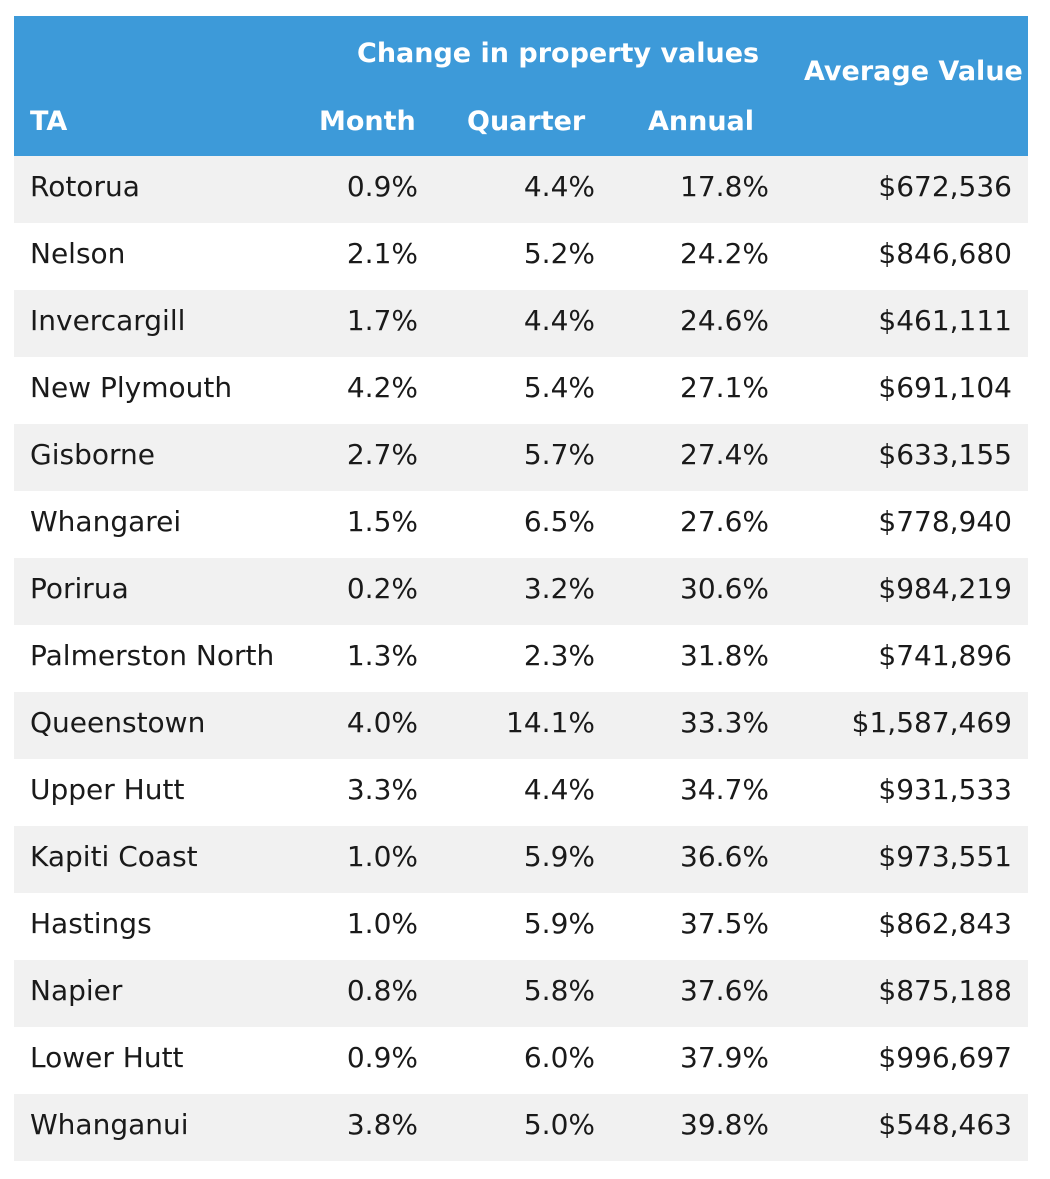 This screenshot has height=1179, width=1050. What do you see at coordinates (945, 789) in the screenshot?
I see `cell-average-value: $931,533` at bounding box center [945, 789].